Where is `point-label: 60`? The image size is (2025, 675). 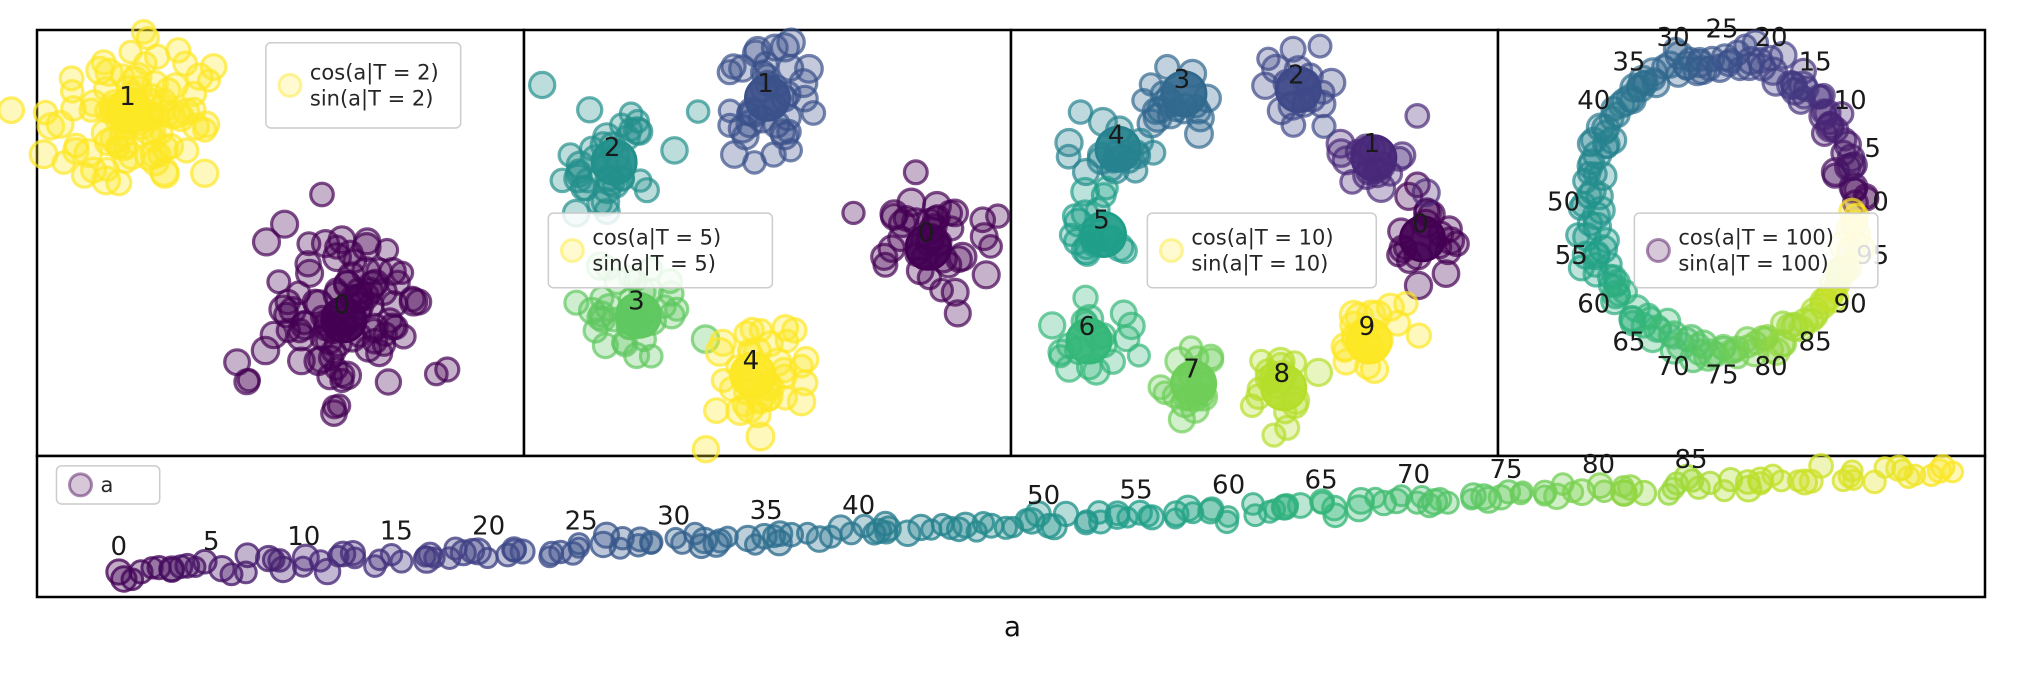
point-label: 60 is located at coordinates (1228, 486).